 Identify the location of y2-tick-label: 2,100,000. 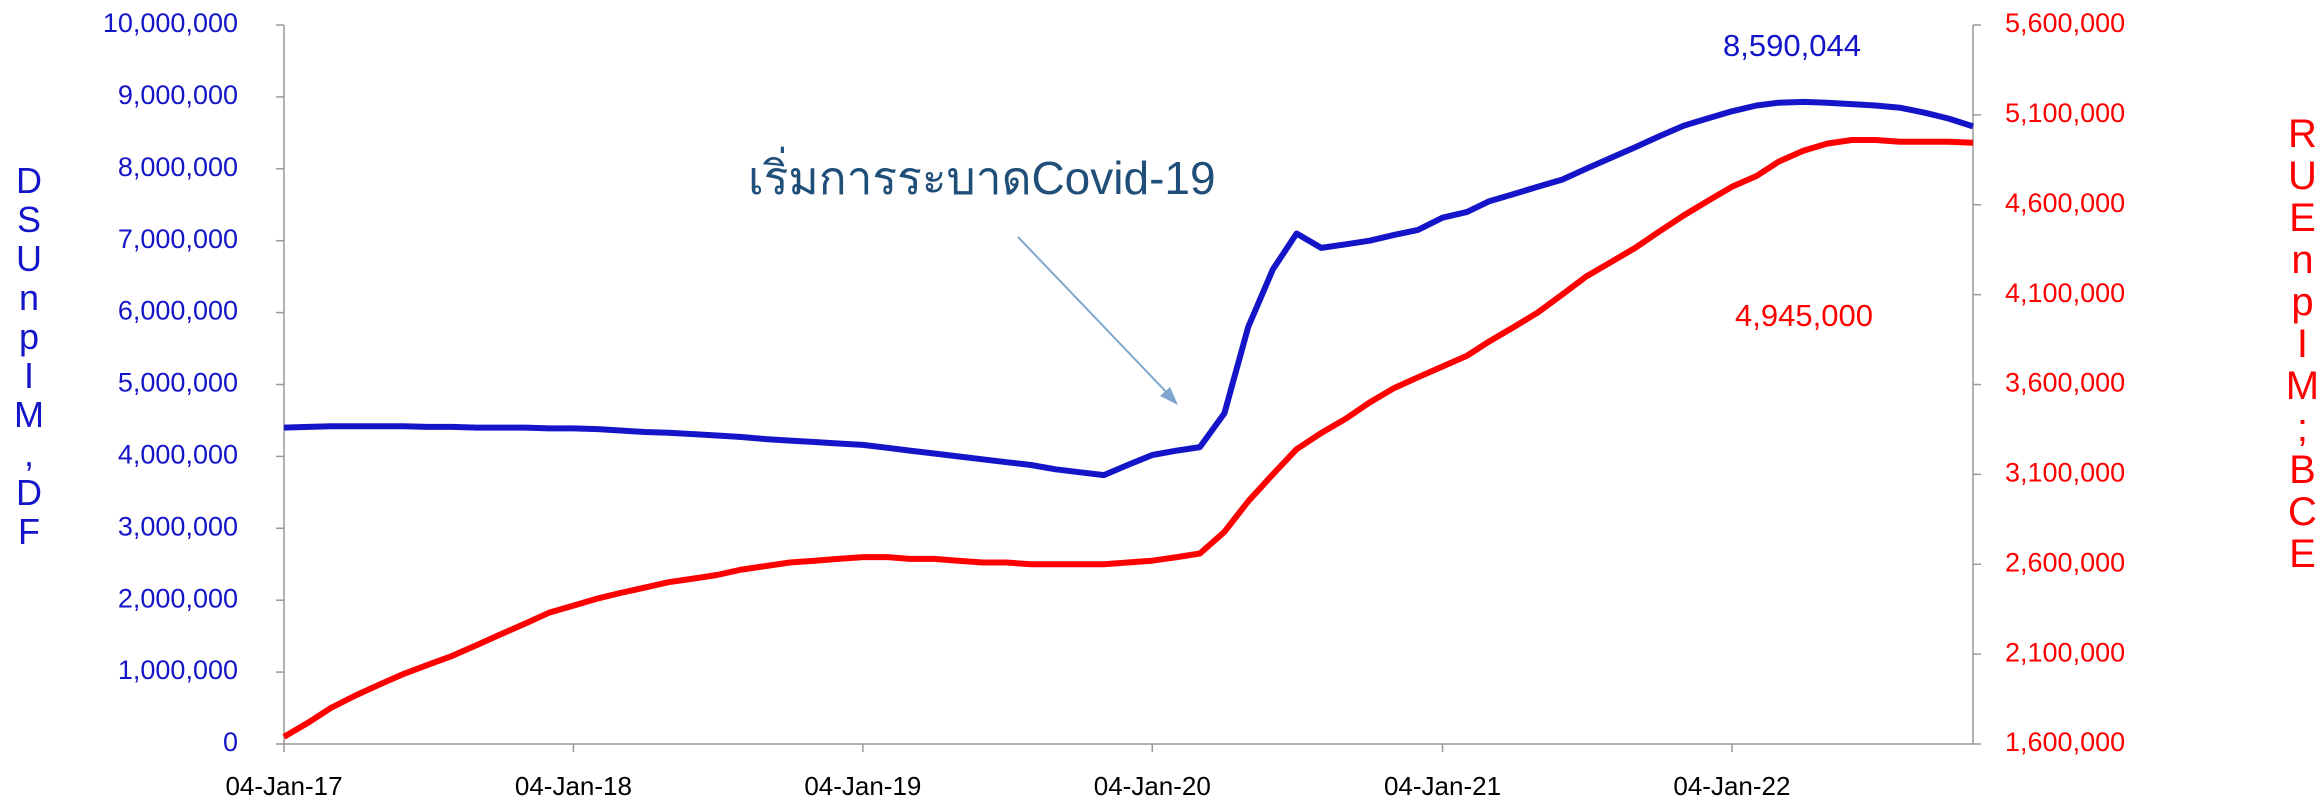
(2065, 652).